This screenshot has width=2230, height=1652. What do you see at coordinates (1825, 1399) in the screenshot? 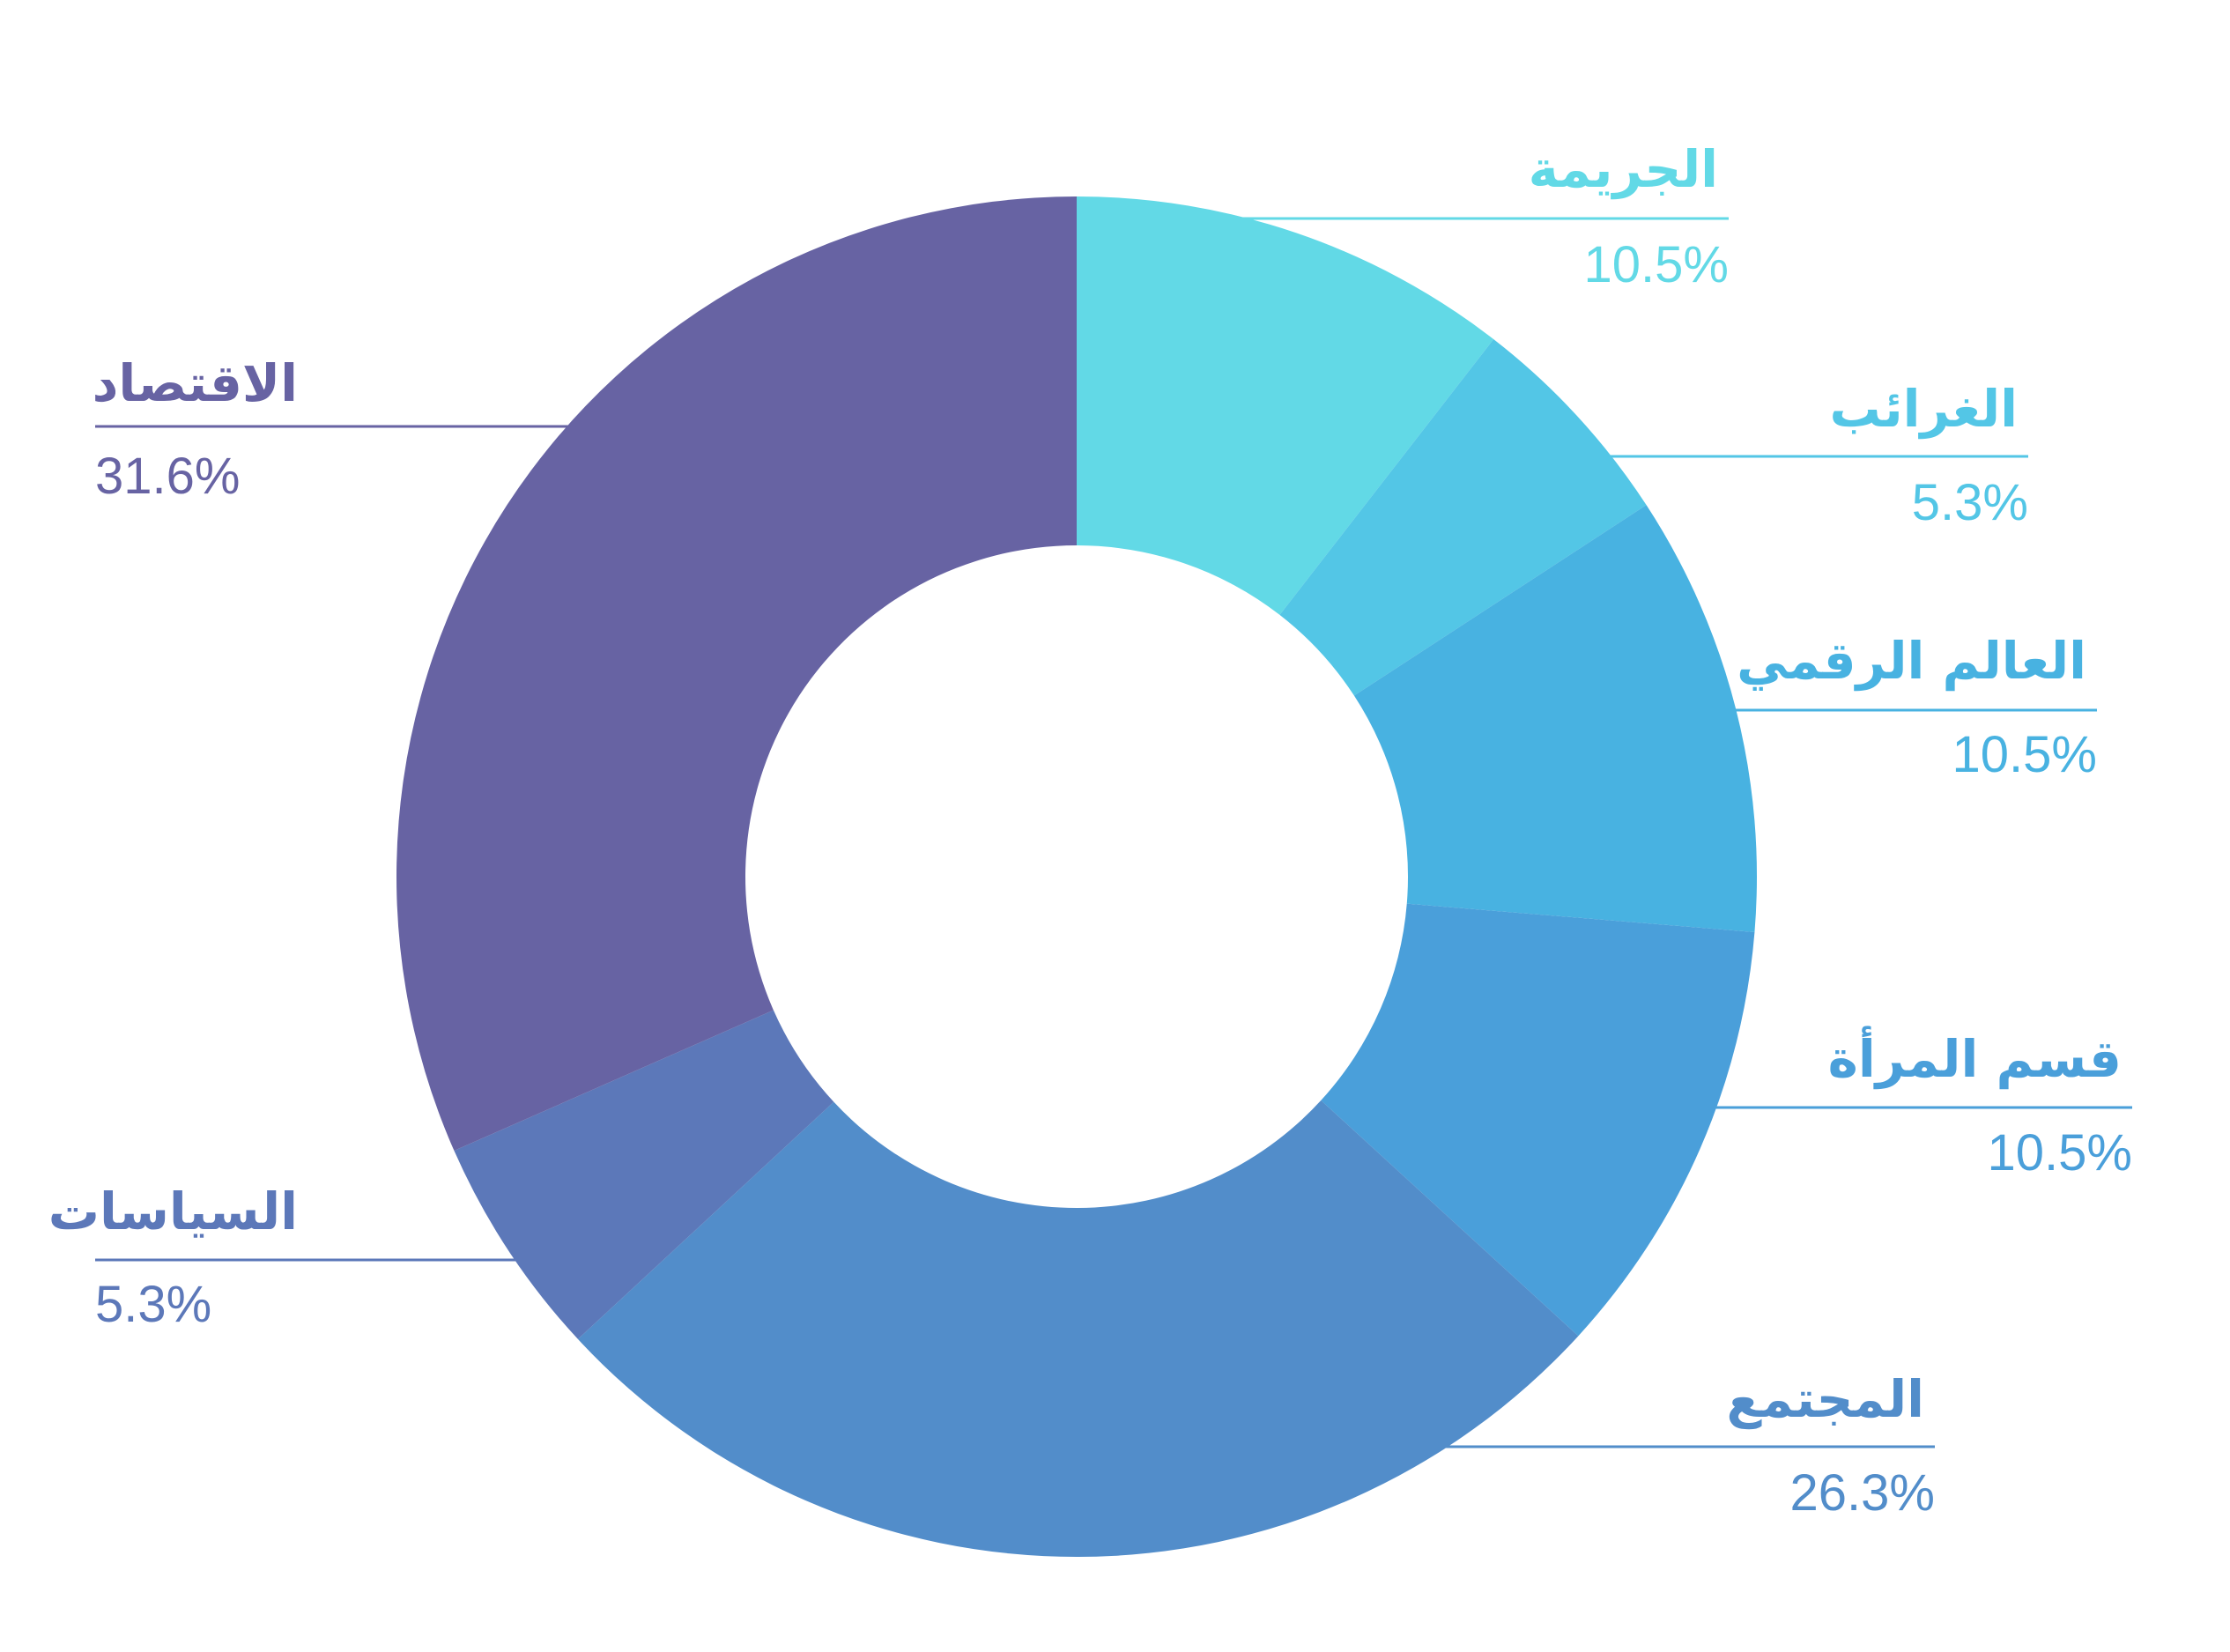
I see `slice-label-4: المجتمع` at bounding box center [1825, 1399].